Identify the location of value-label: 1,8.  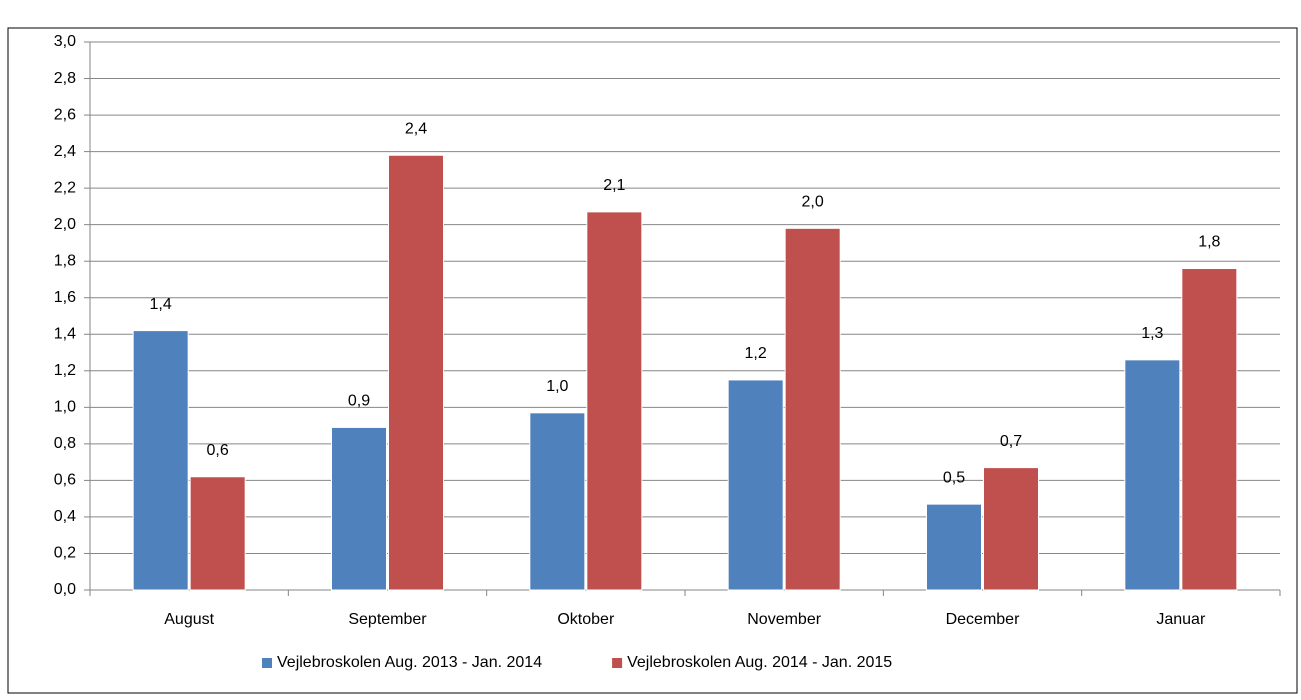
(1209, 242).